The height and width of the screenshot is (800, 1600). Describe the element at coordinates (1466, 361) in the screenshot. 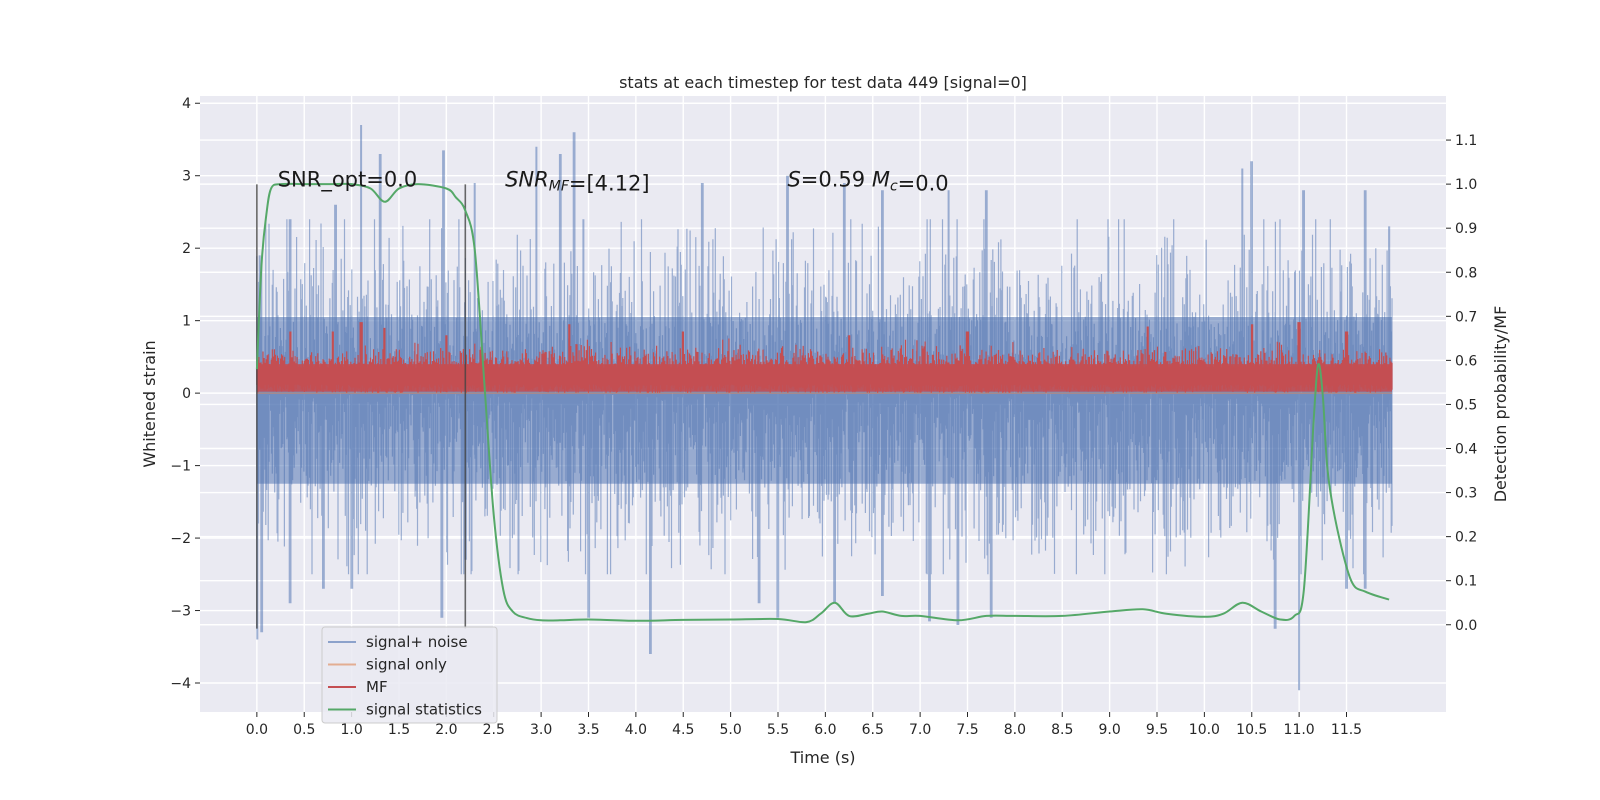

I see `y2-tick-label: 0.6` at that location.